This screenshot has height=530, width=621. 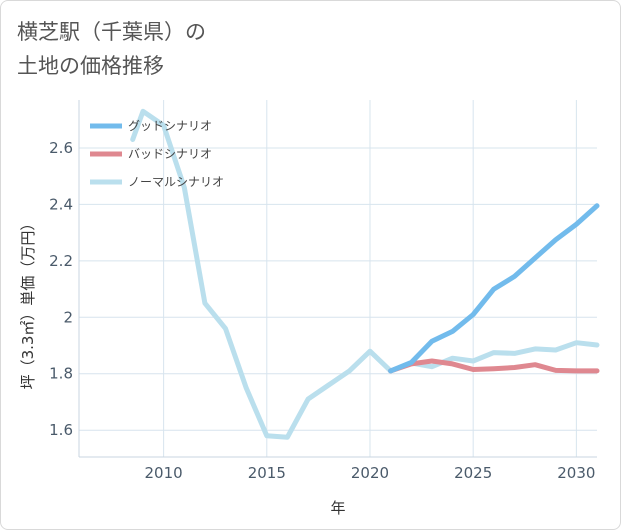 I want to click on legend-label: ノーマルシナリオ, so click(x=176, y=182).